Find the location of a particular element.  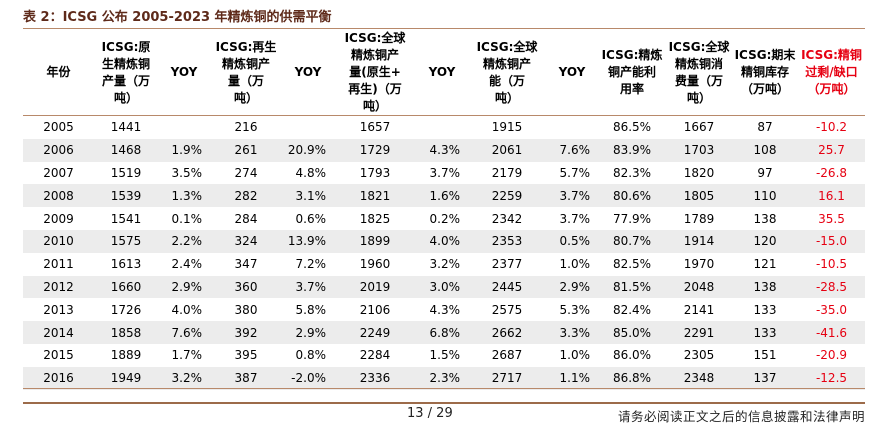

table-cell: 324 is located at coordinates (246, 241).